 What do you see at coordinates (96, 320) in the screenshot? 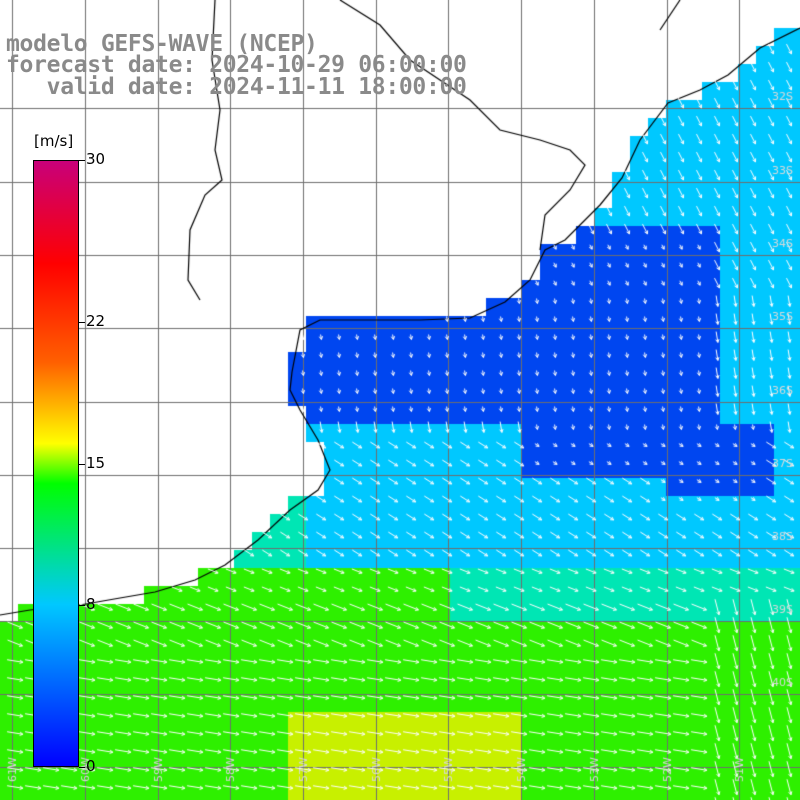
I see `colorbar-tick-label: 22` at bounding box center [96, 320].